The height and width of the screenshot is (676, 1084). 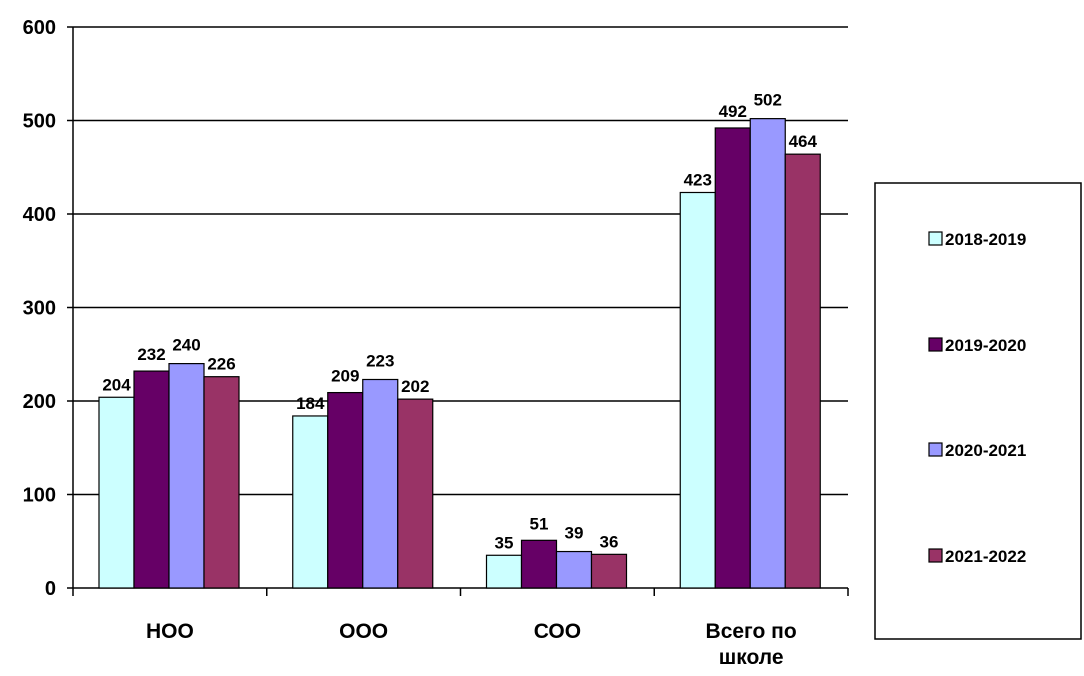 I want to click on bar-2018-2019-ООО, so click(x=310, y=502).